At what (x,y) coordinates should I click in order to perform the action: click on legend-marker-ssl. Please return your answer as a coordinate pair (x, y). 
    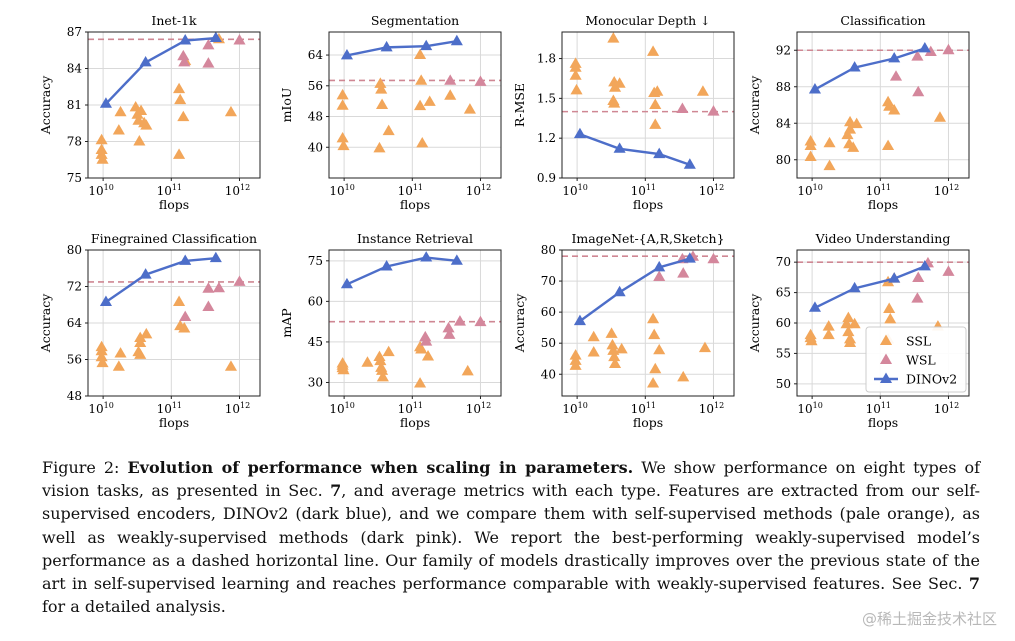
    Looking at the image, I should click on (886, 339).